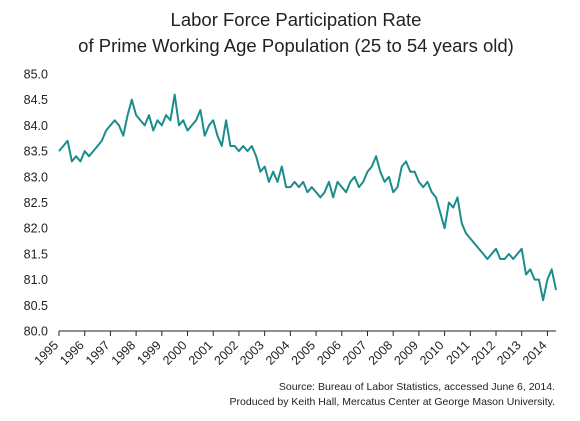 Image resolution: width=580 pixels, height=421 pixels. What do you see at coordinates (175, 353) in the screenshot?
I see `x-tick-label: 2000` at bounding box center [175, 353].